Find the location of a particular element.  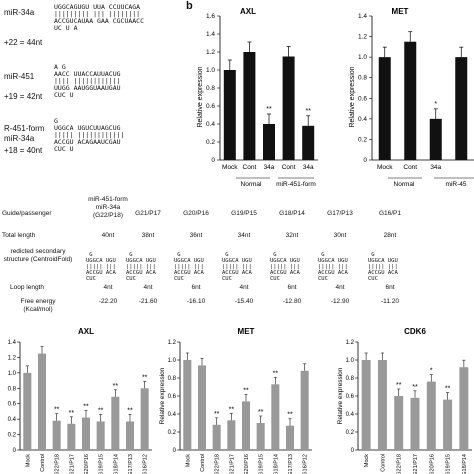

col-name: G16/P1 is located at coordinates (390, 213).